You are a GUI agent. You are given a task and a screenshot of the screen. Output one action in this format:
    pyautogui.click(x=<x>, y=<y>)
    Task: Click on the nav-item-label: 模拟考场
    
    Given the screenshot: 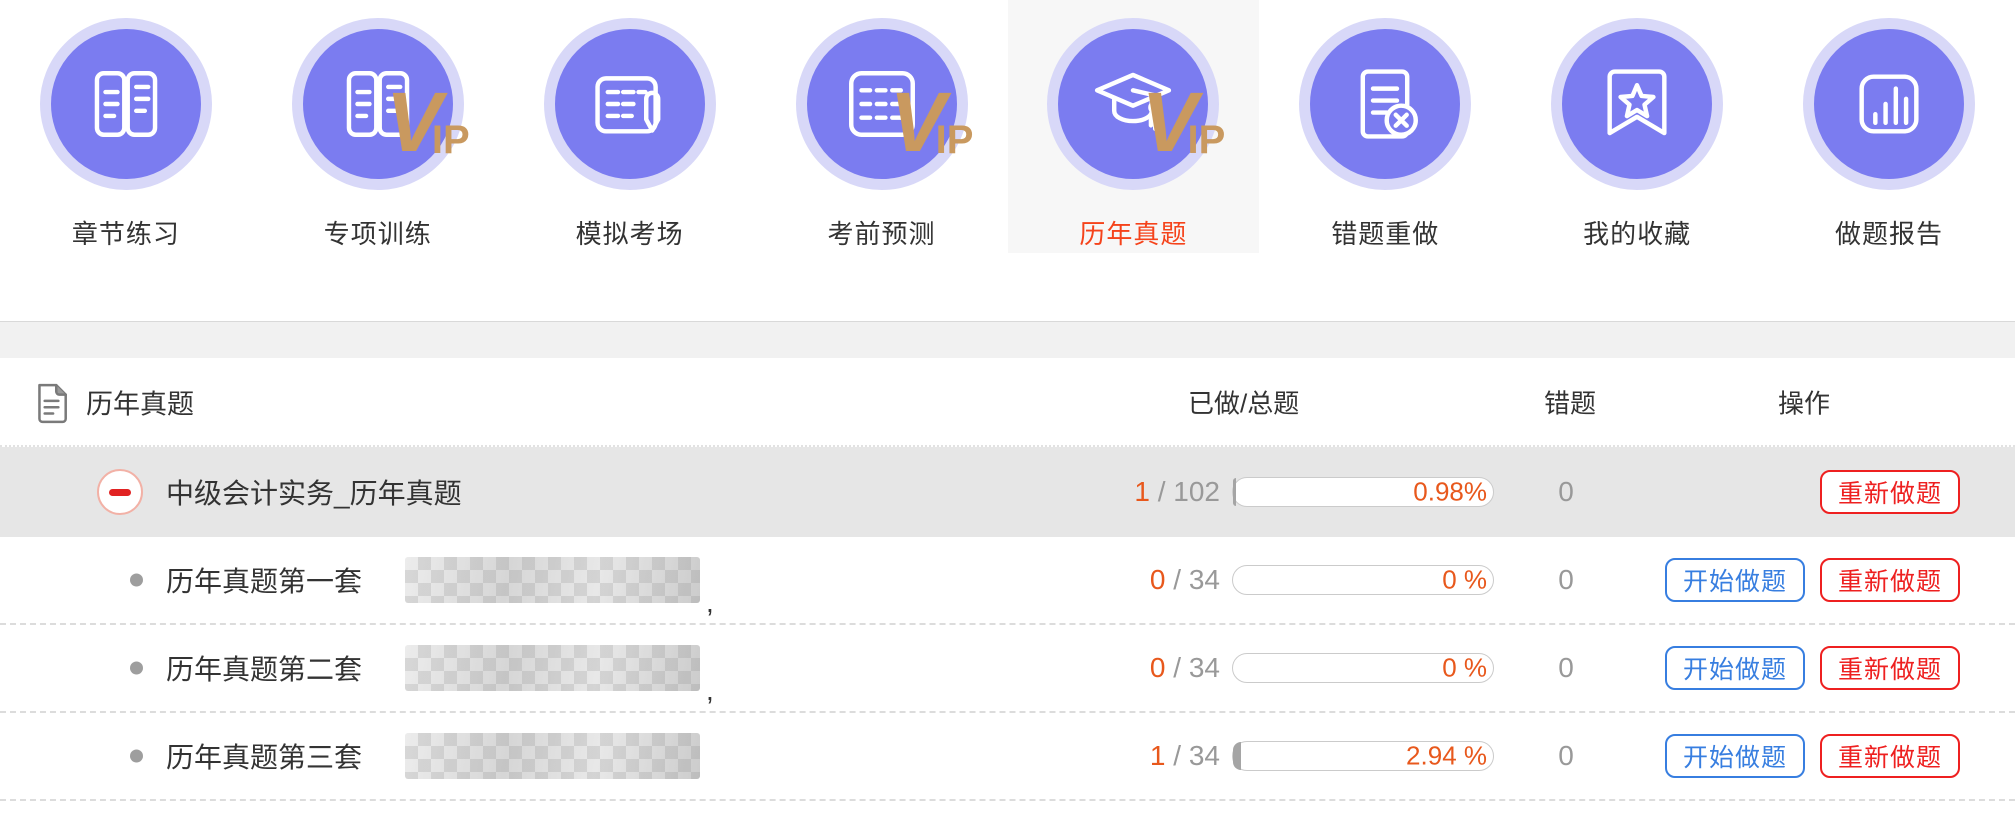 What is the action you would take?
    pyautogui.click(x=629, y=234)
    